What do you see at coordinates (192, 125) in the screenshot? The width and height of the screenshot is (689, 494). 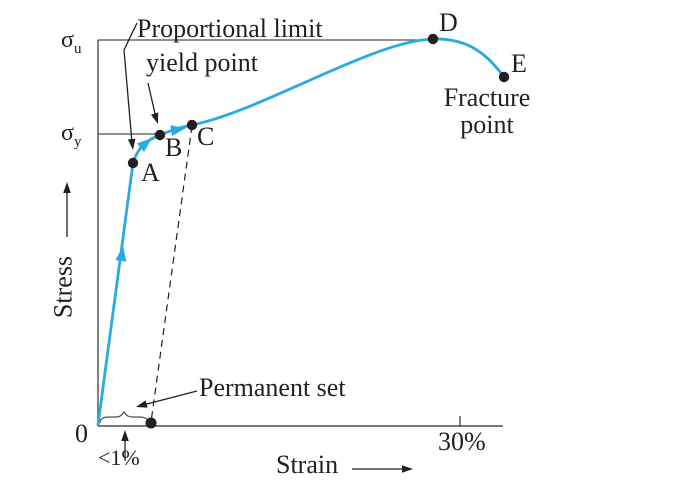 I see `point-c-dot` at bounding box center [192, 125].